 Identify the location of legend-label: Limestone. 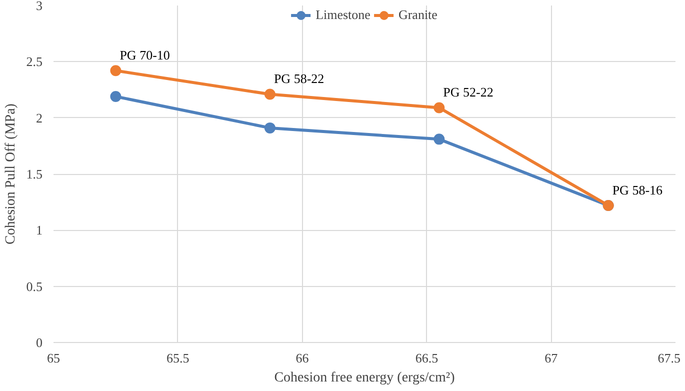
(343, 15).